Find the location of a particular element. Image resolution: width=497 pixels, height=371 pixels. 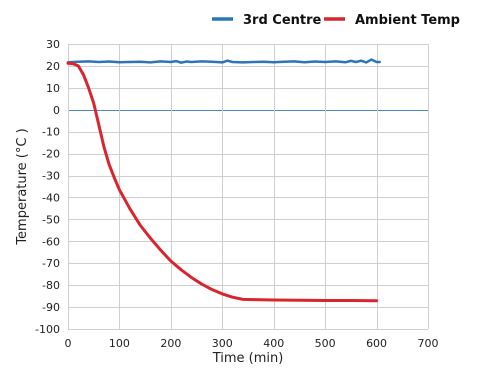

y-tick-label: -10 is located at coordinates (51, 132).